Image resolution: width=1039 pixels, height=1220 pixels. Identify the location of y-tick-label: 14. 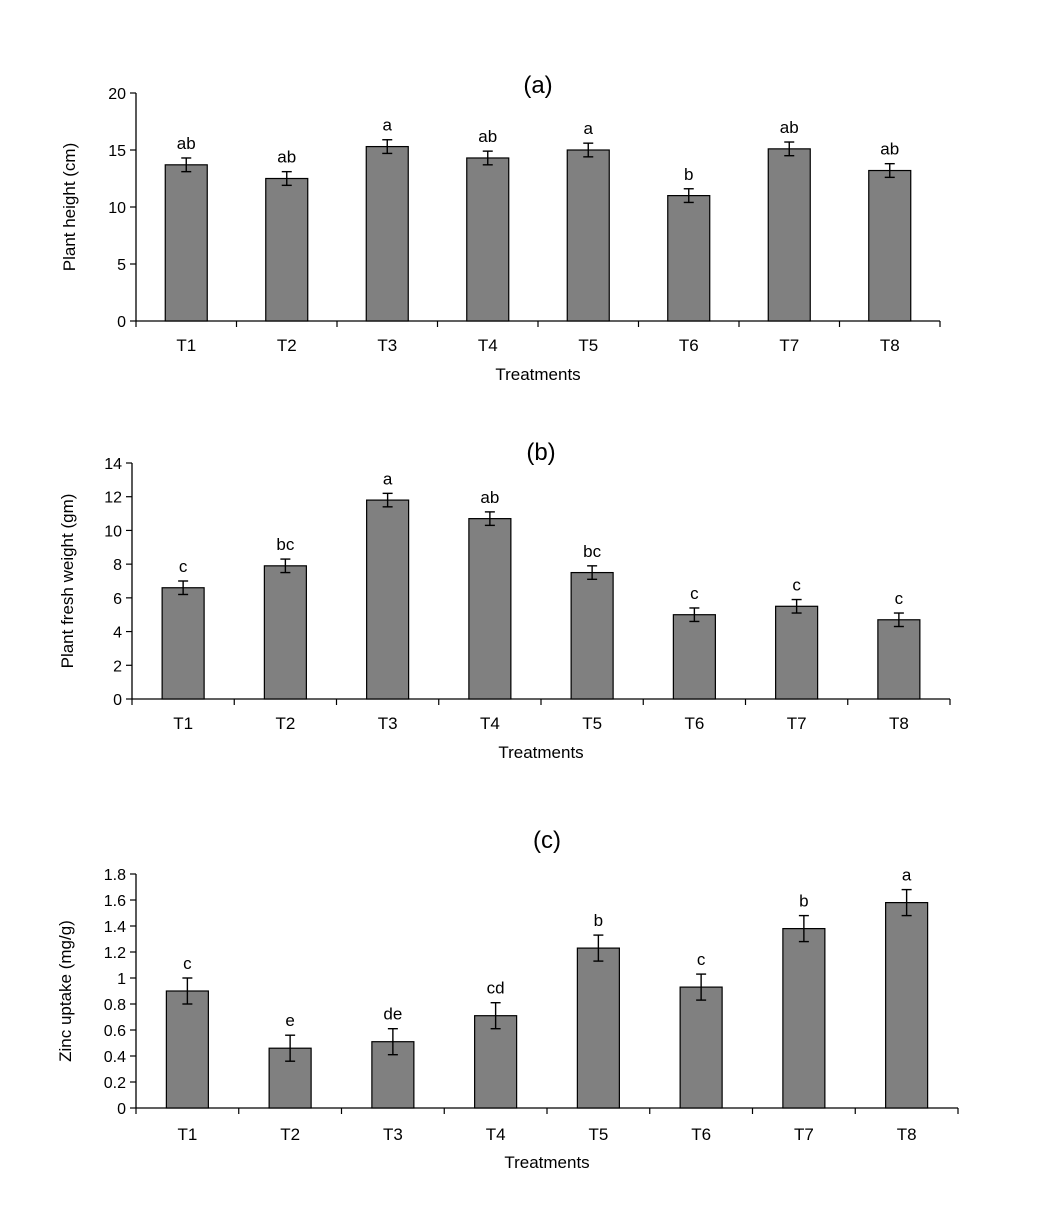
(113, 464).